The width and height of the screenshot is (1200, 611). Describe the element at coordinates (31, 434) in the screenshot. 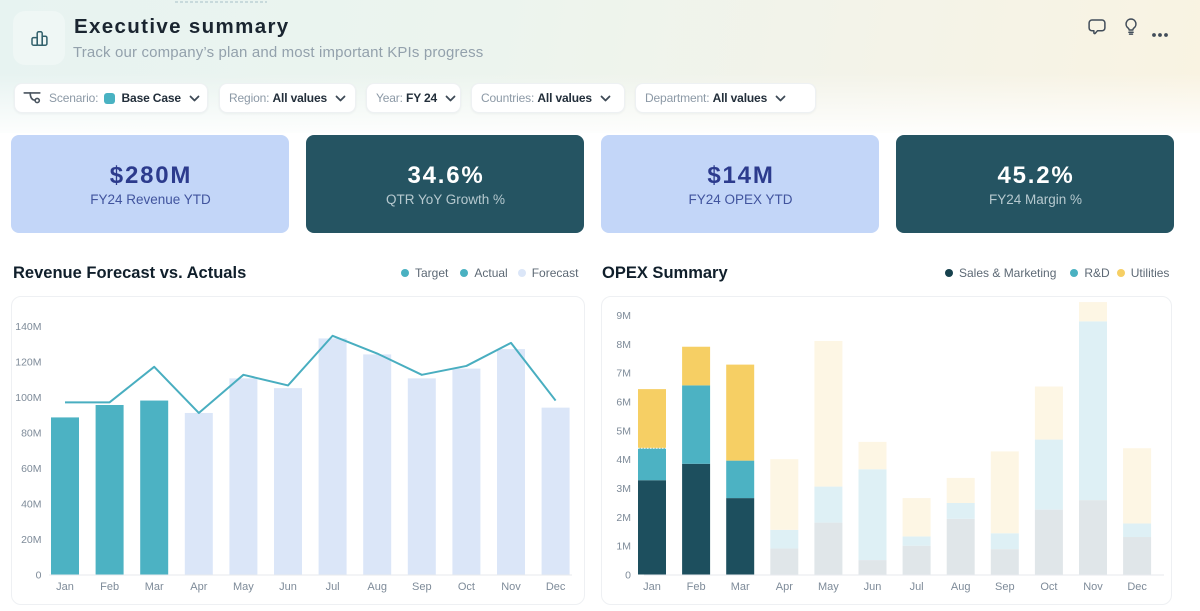

I see `svg-text: 80M` at that location.